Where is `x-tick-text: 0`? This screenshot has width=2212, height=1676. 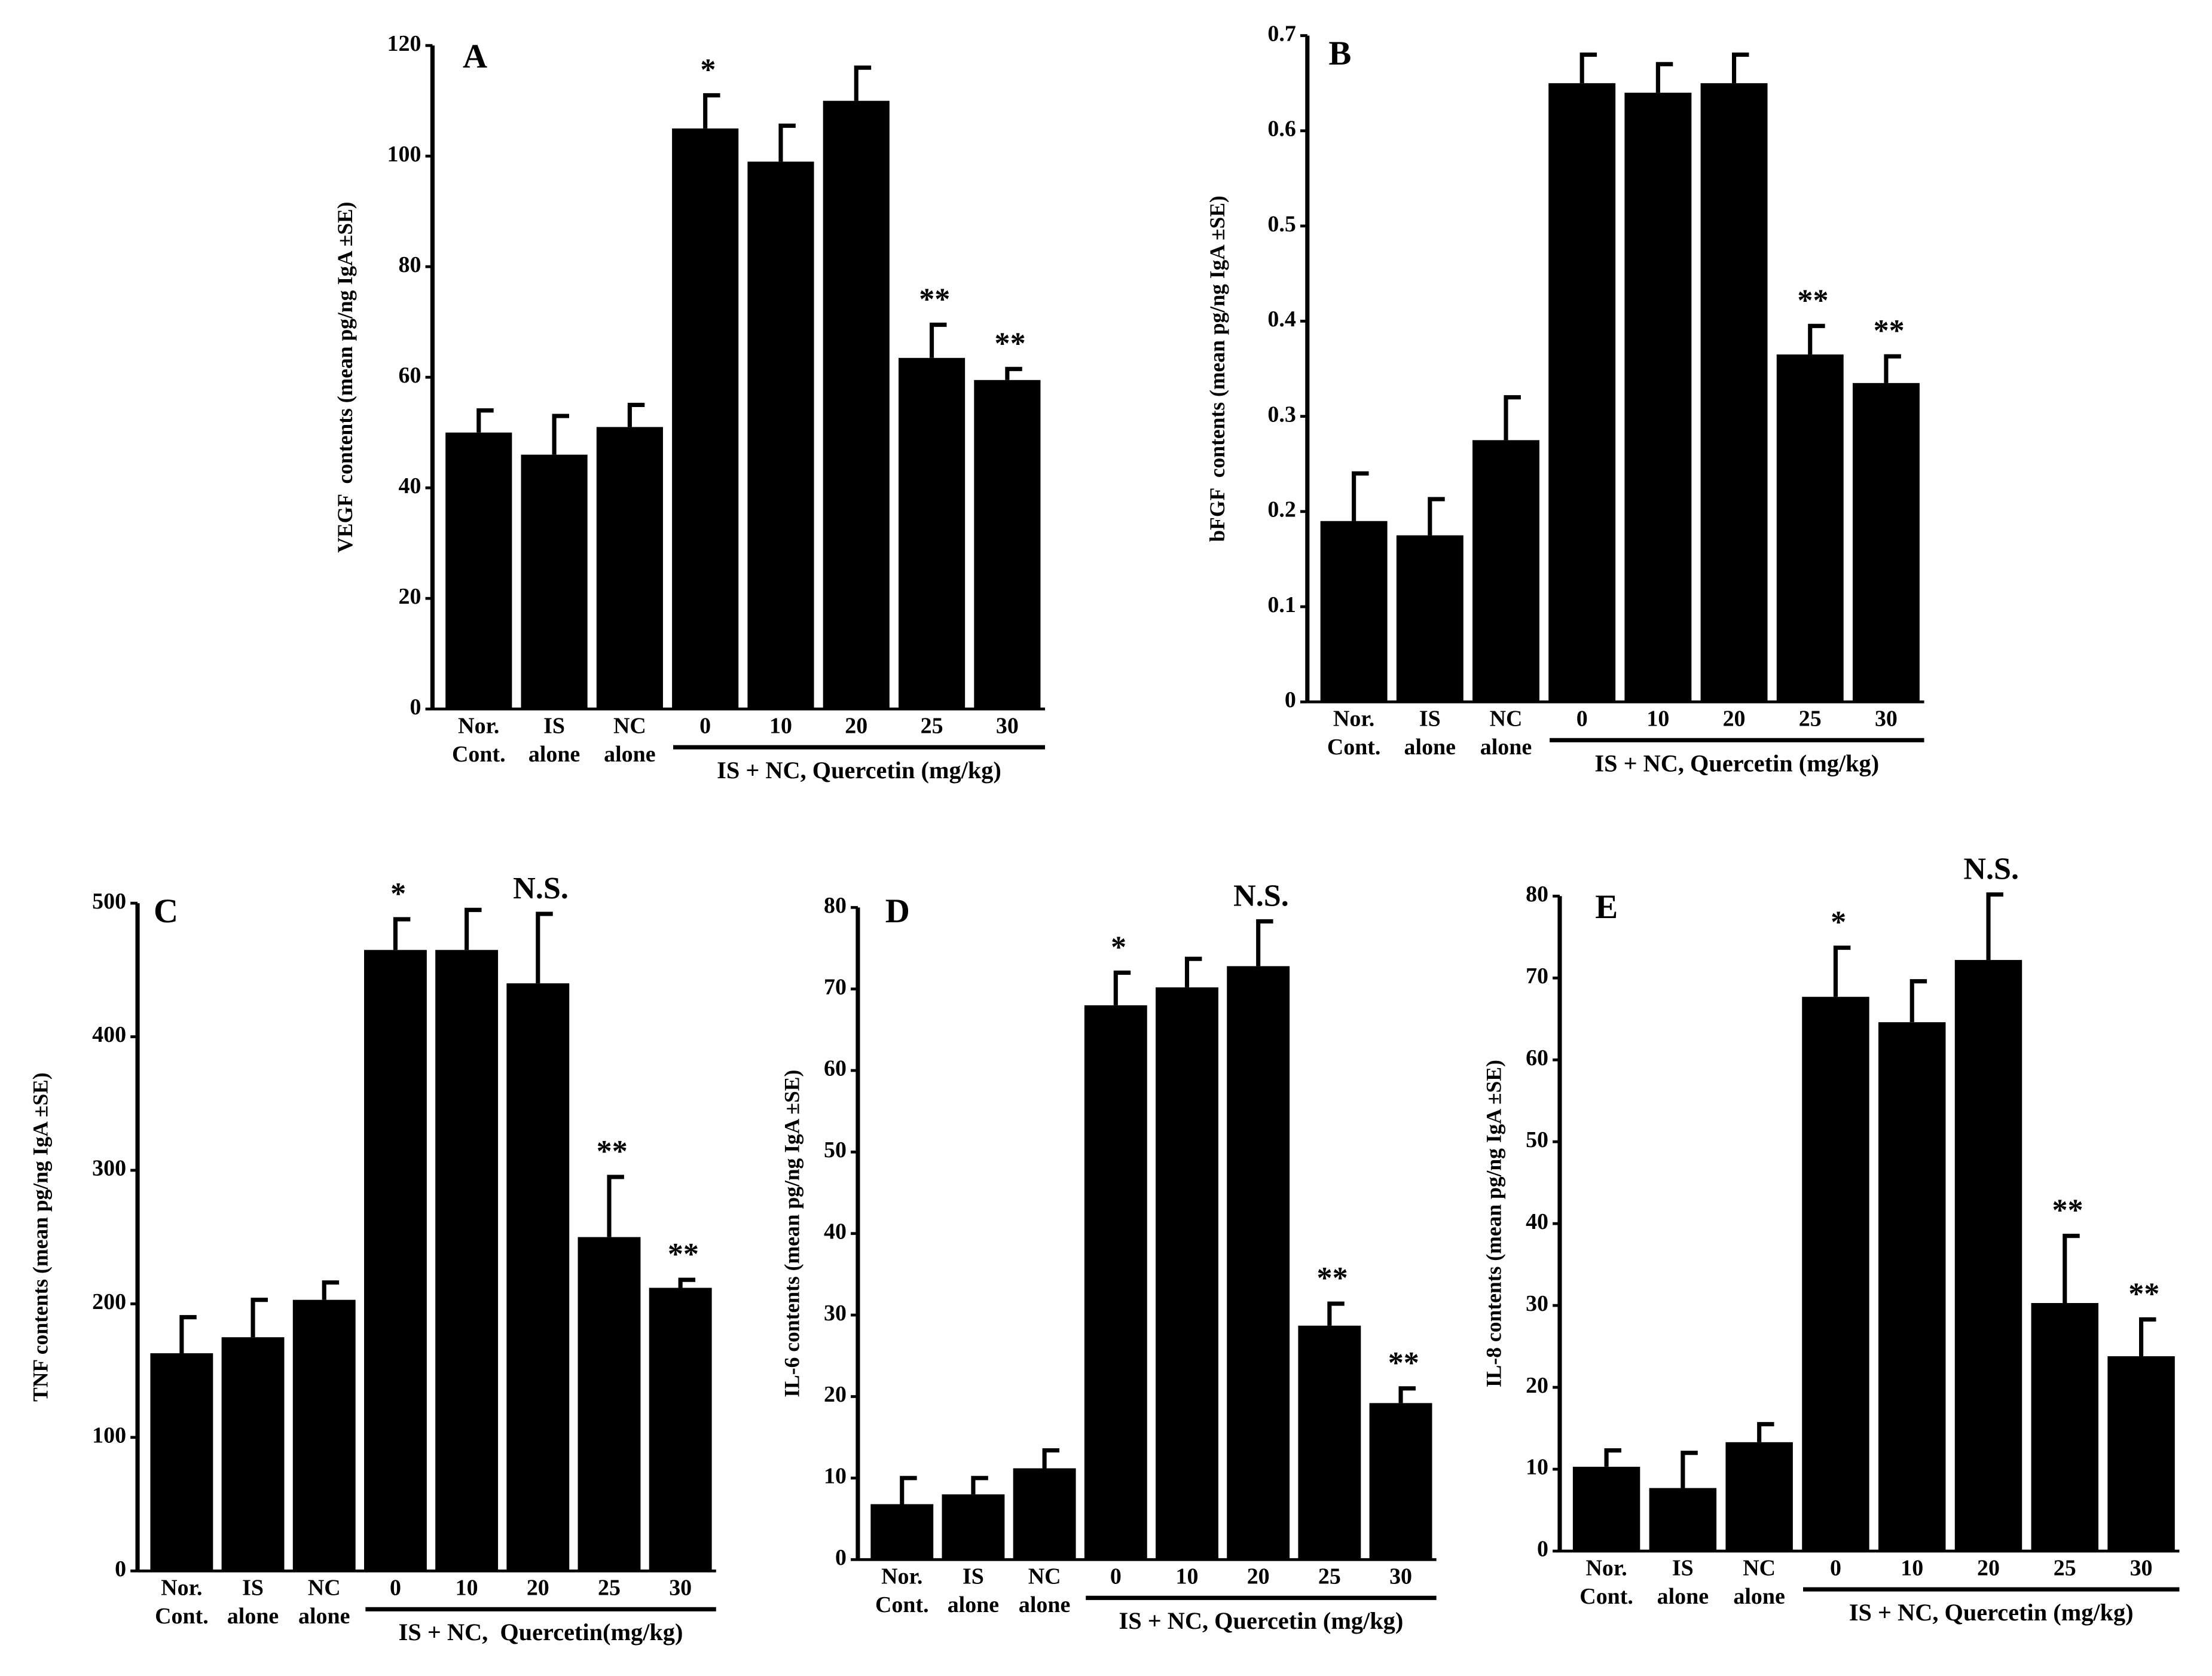 x-tick-text: 0 is located at coordinates (1582, 720).